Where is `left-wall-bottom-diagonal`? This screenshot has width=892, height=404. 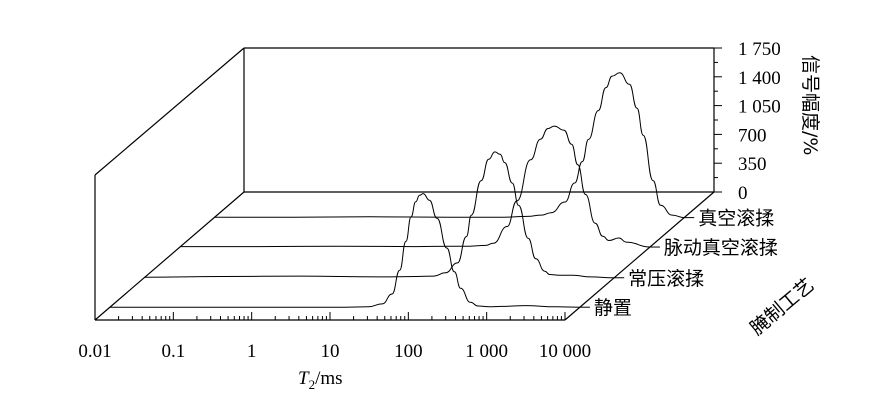
left-wall-bottom-diagonal is located at coordinates (169, 256).